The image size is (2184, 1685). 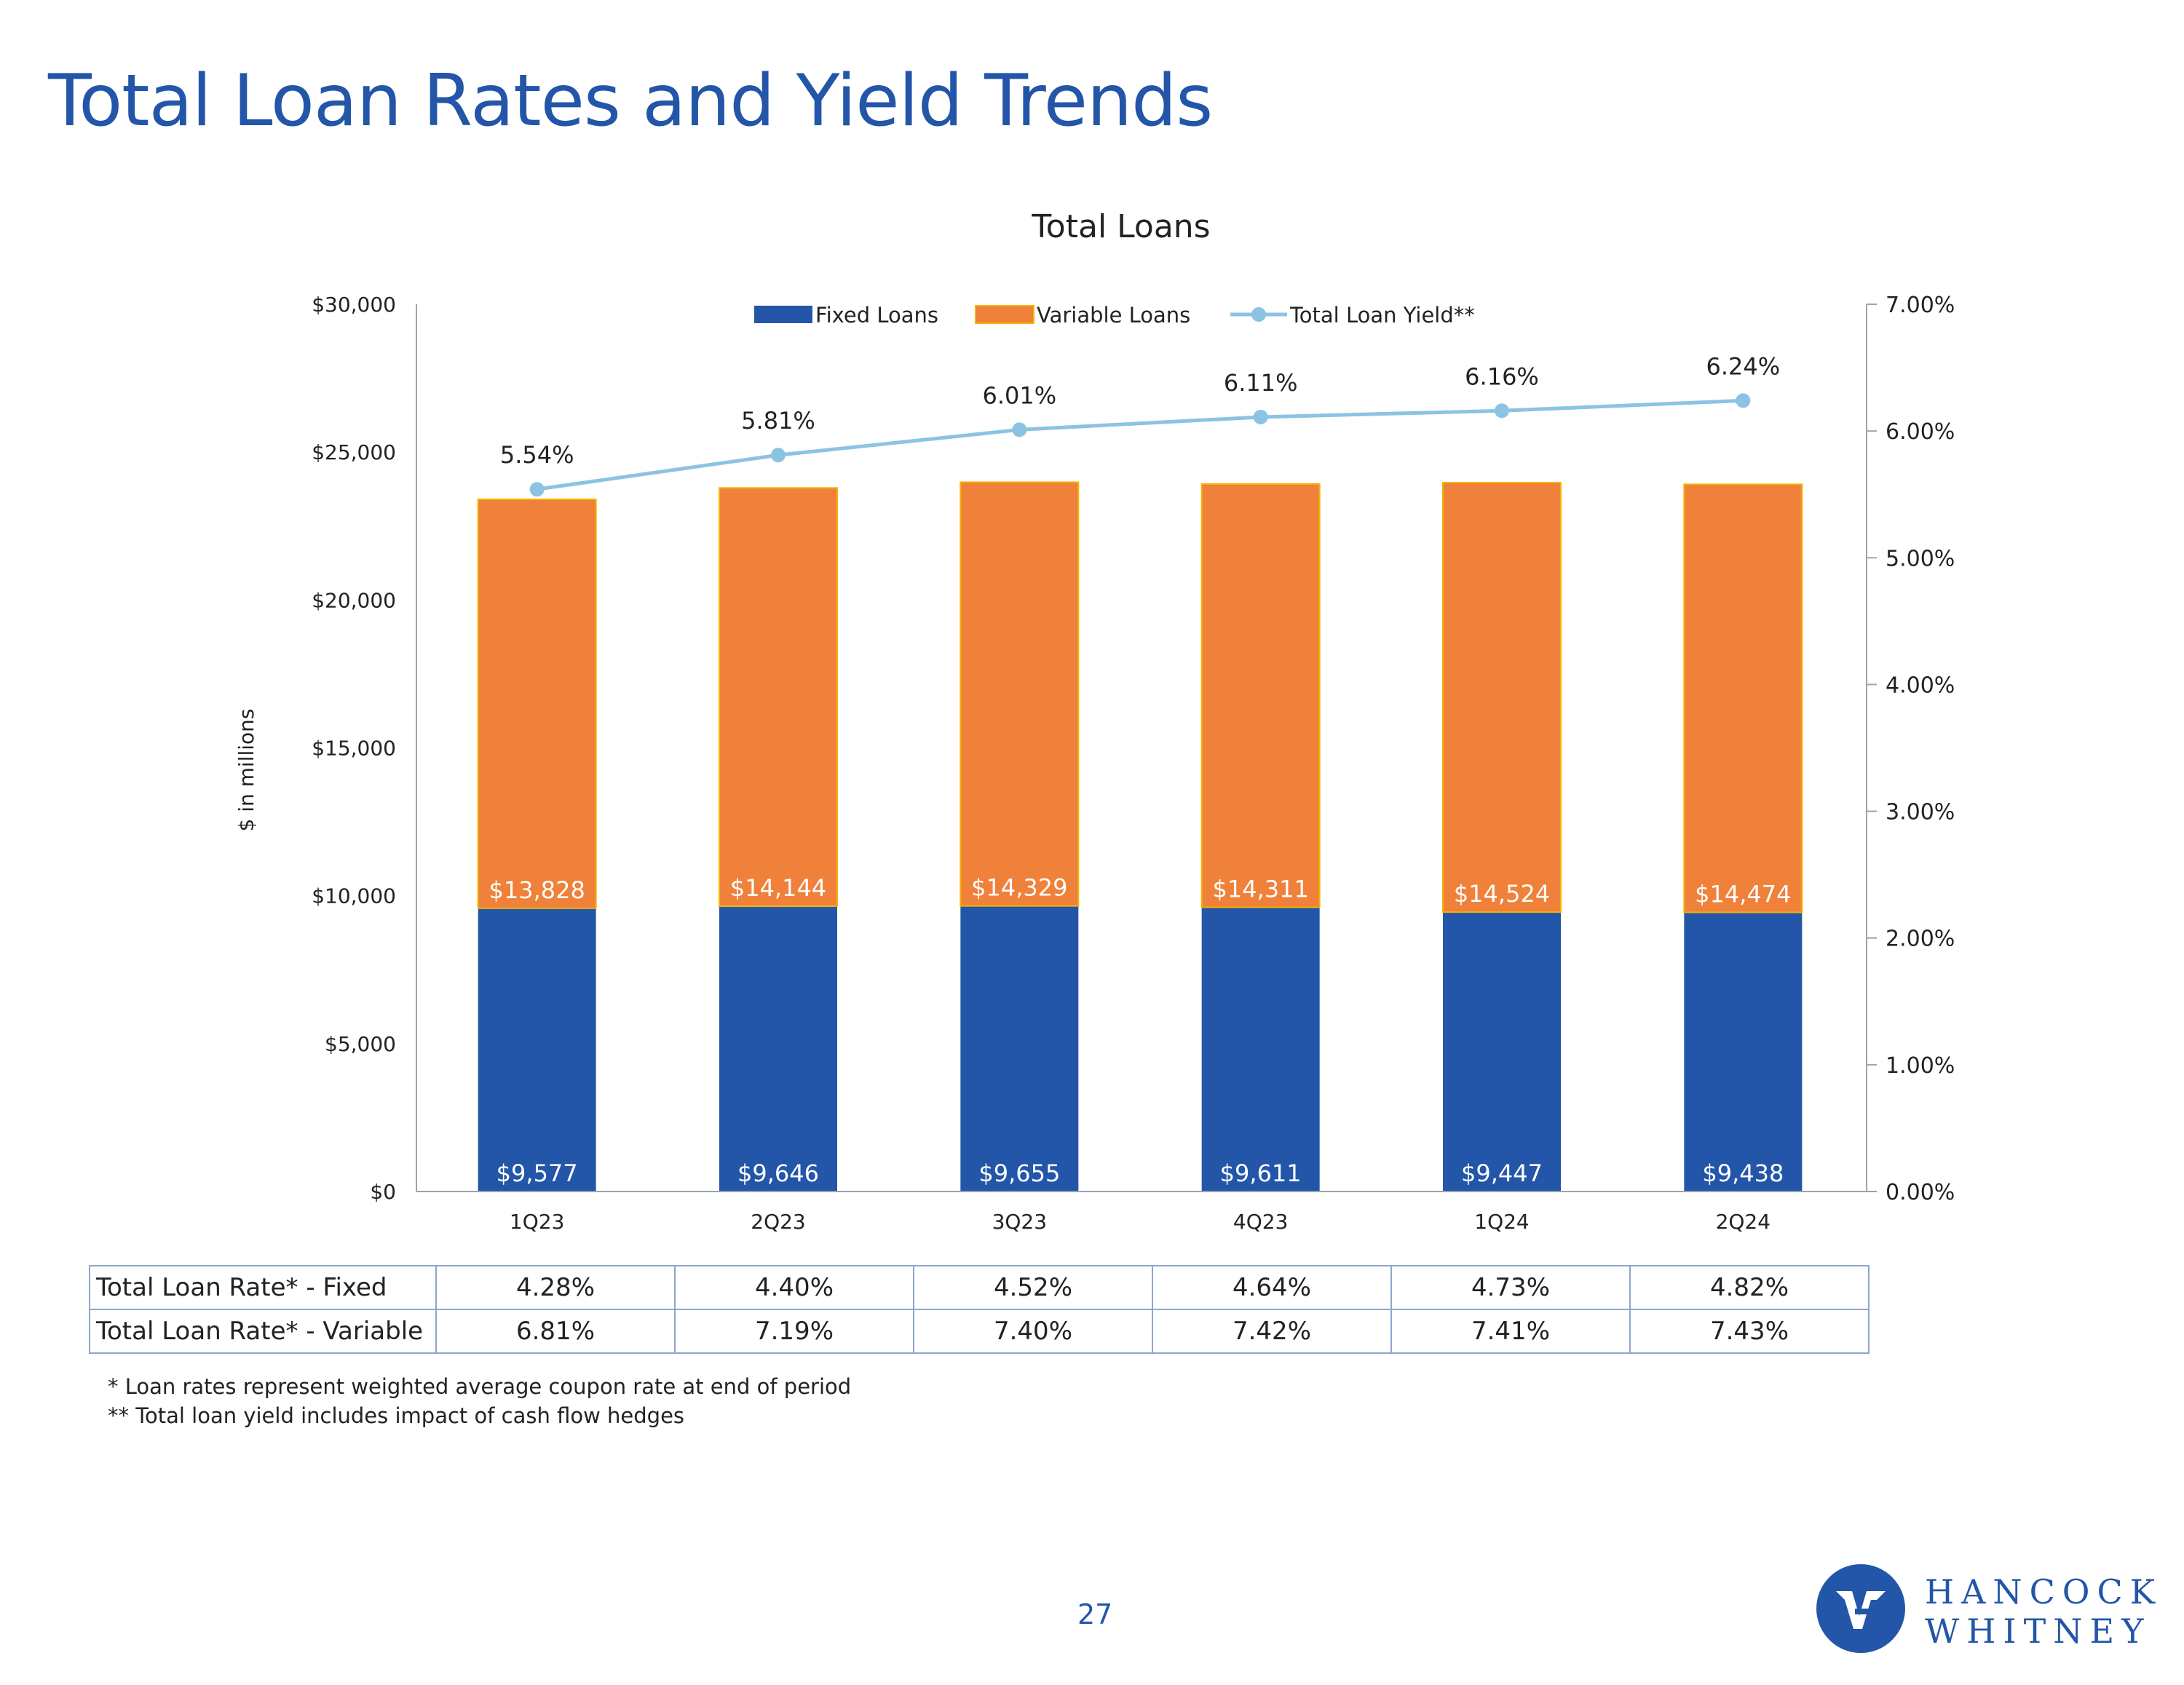 I want to click on page-title: Total Loan Rates and Yield Trends, so click(x=630, y=101).